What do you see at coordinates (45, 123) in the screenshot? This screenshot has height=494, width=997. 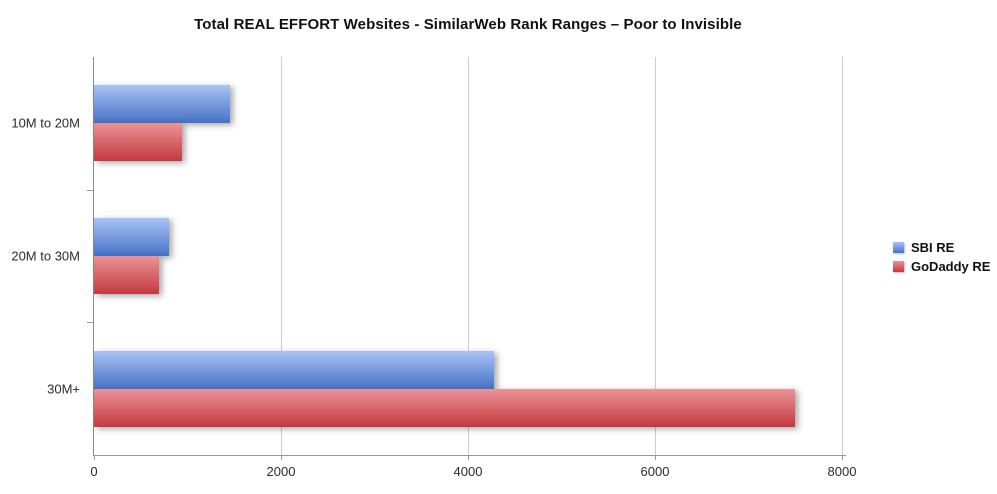 I see `category-label-1: 10M to 20M` at bounding box center [45, 123].